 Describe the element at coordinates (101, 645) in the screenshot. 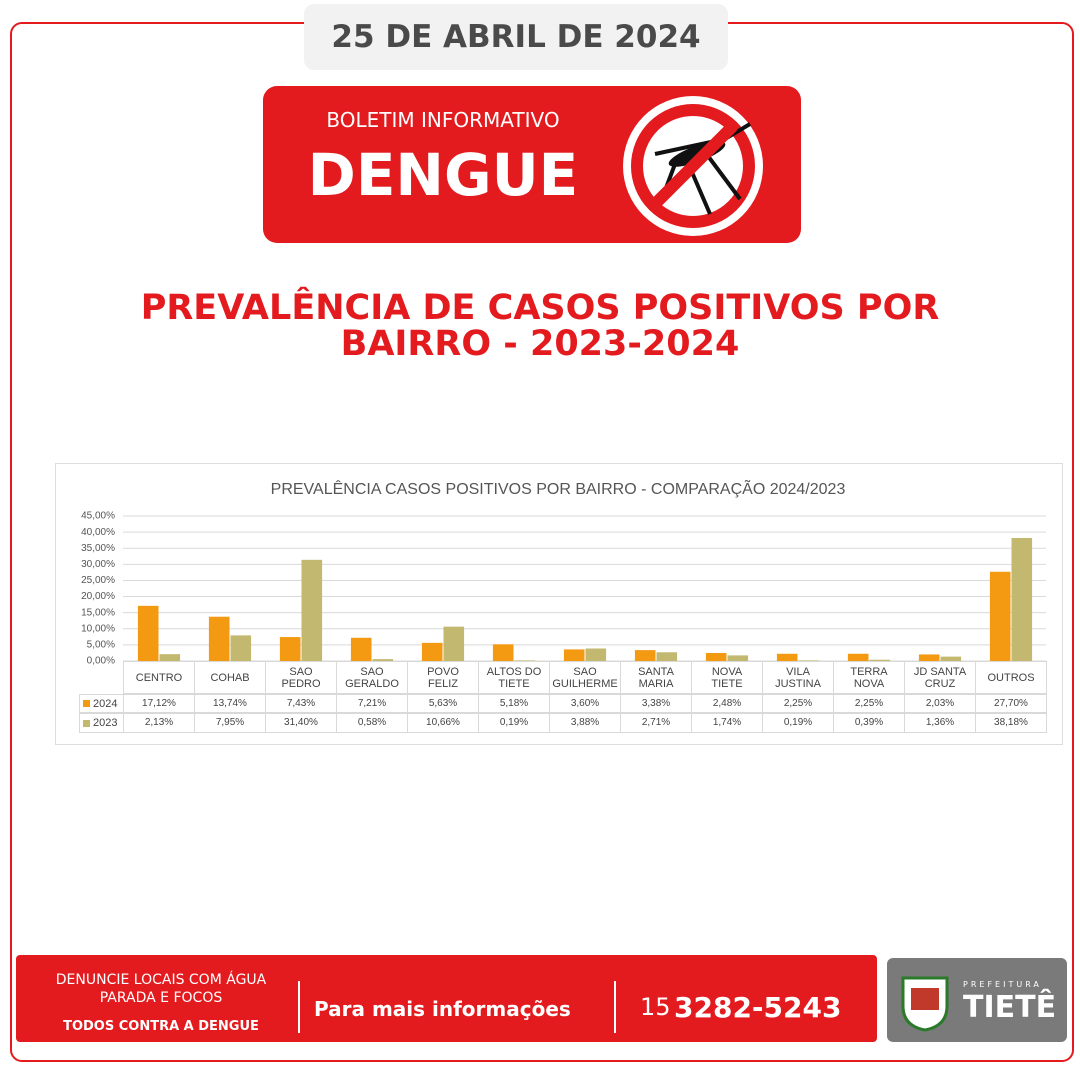

I see `y-tick-label: 5,00%` at that location.